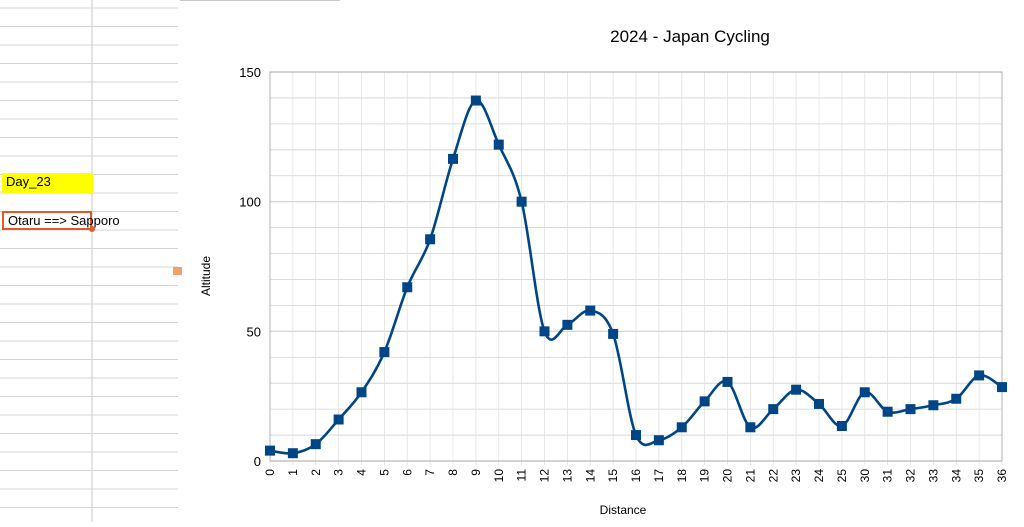 The width and height of the screenshot is (1024, 527). Describe the element at coordinates (61, 220) in the screenshot. I see `cell-route-label: Otaru ==> Sapporo` at that location.